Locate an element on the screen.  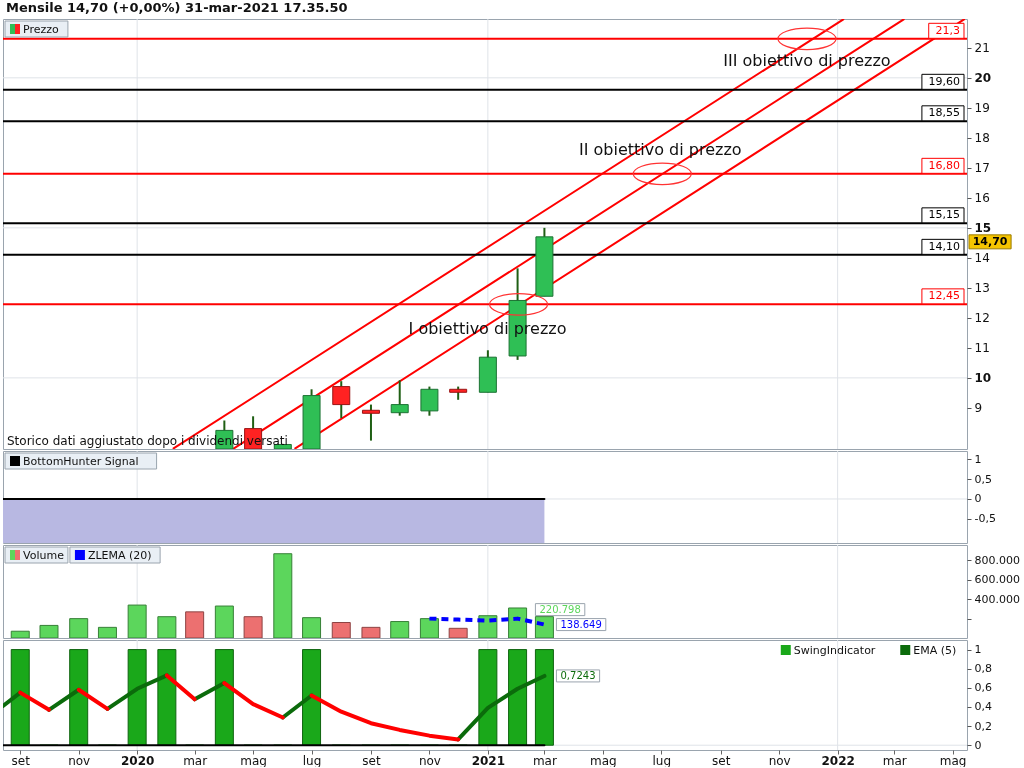
legend-label: SwingIndicator is located at coordinates (834, 650).